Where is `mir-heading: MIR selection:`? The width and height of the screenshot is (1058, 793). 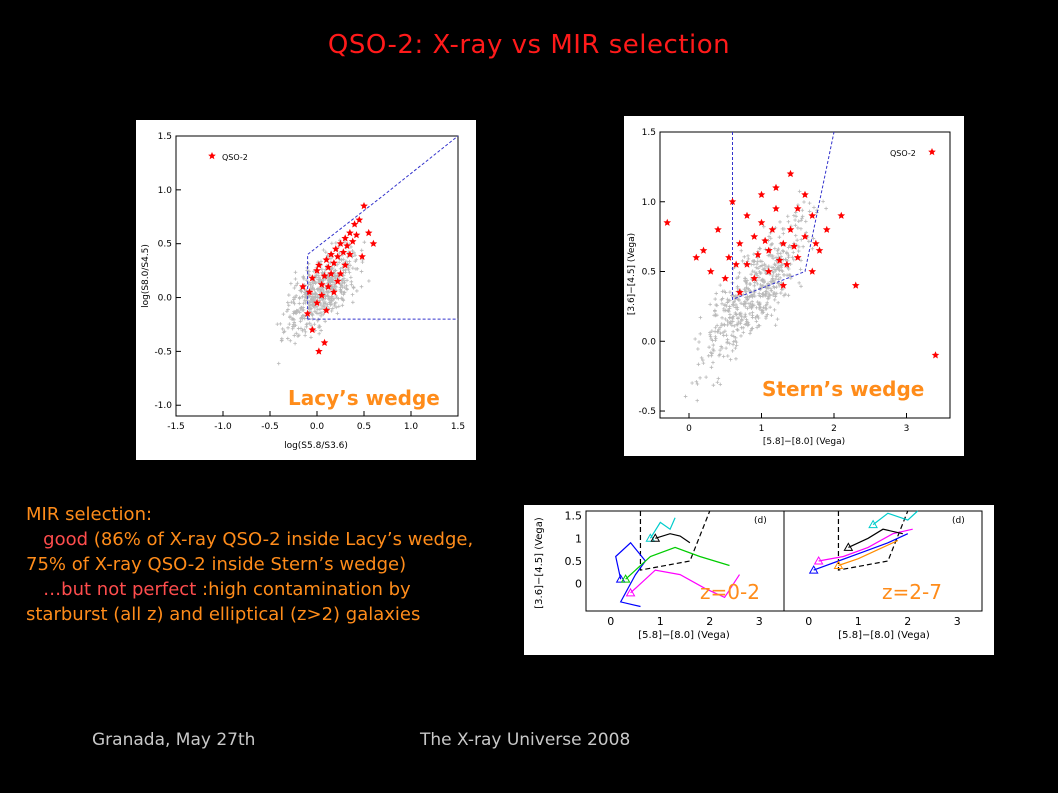 mir-heading: MIR selection: is located at coordinates (89, 514).